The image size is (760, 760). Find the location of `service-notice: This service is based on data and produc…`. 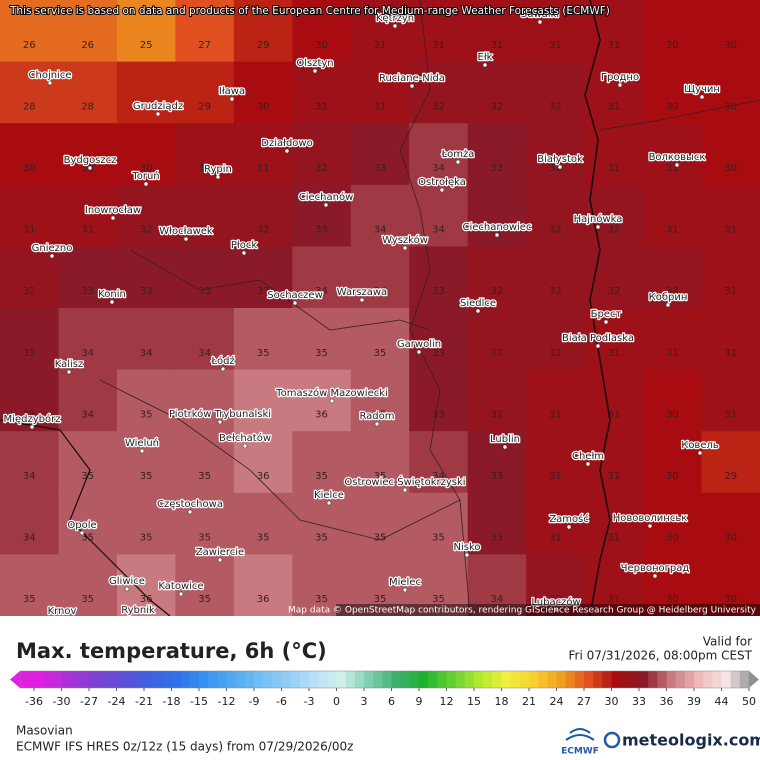

service-notice: This service is based on data and produc… is located at coordinates (309, 11).